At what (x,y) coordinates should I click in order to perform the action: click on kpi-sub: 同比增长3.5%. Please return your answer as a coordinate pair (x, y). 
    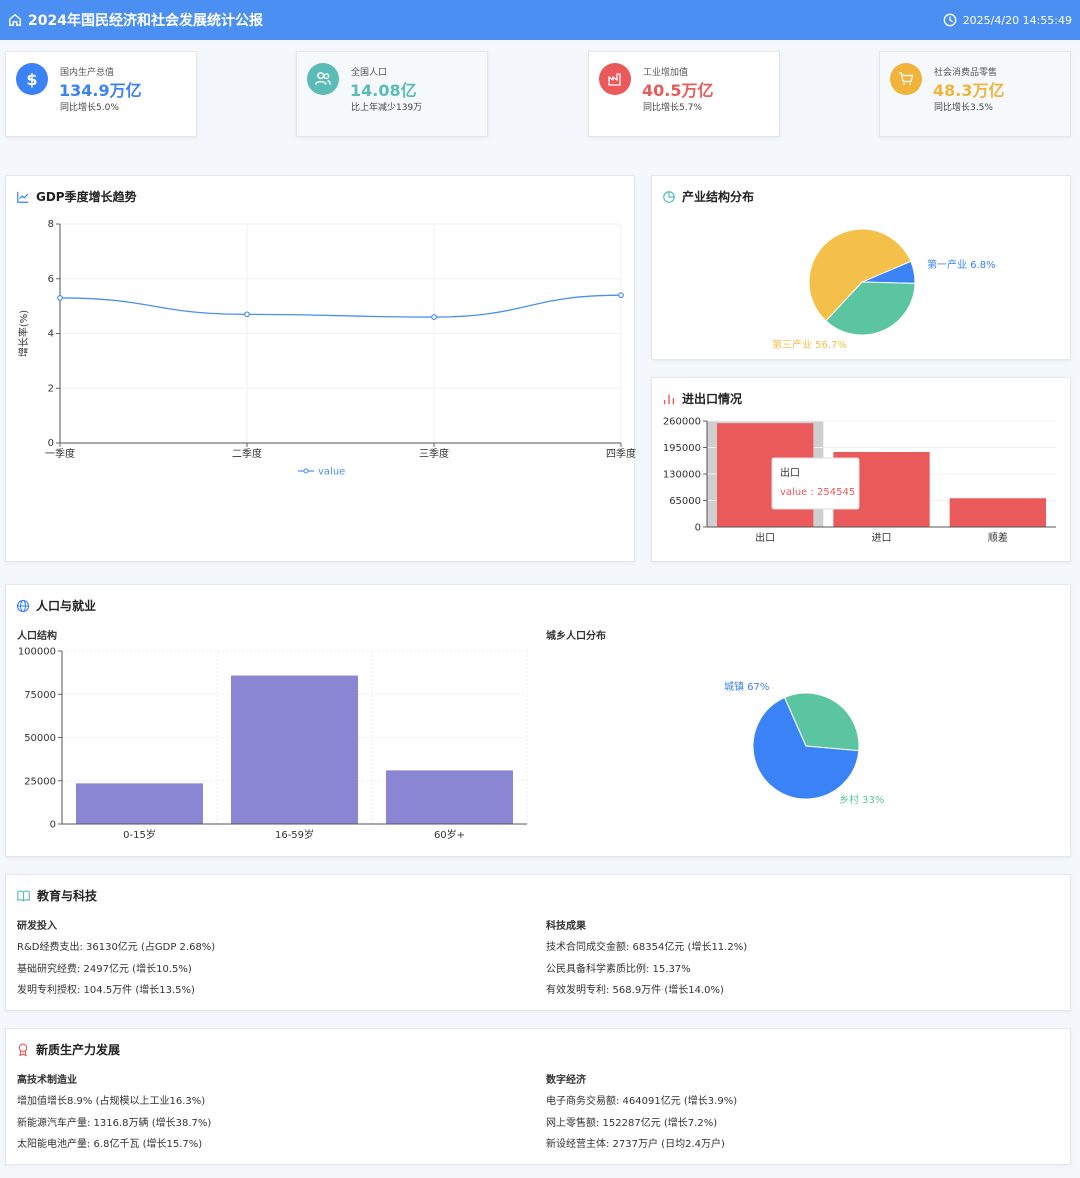
    Looking at the image, I should click on (963, 108).